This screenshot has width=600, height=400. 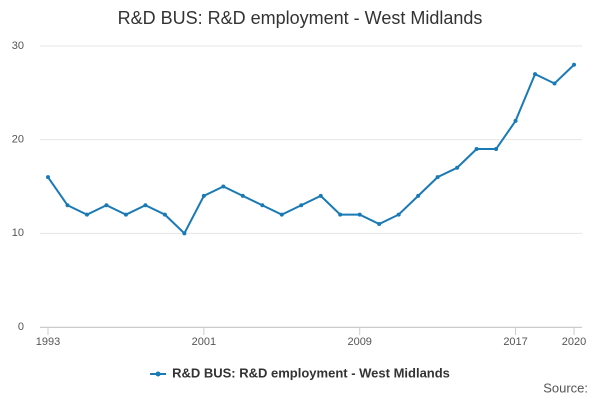 I want to click on x-tick-label: 2017, so click(x=515, y=342).